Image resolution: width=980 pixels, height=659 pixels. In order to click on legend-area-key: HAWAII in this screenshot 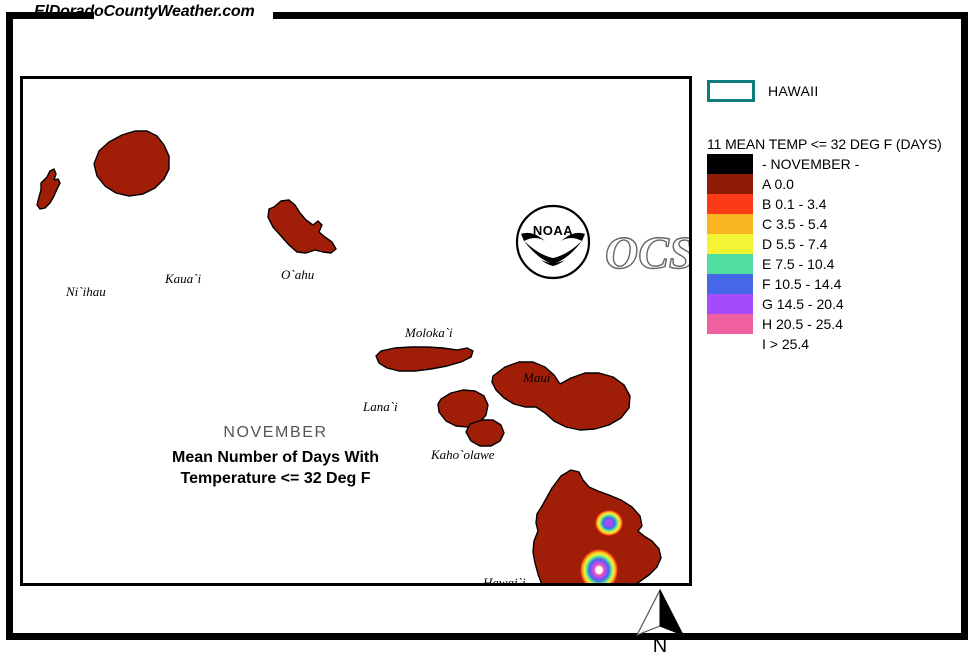, I will do `click(839, 91)`.